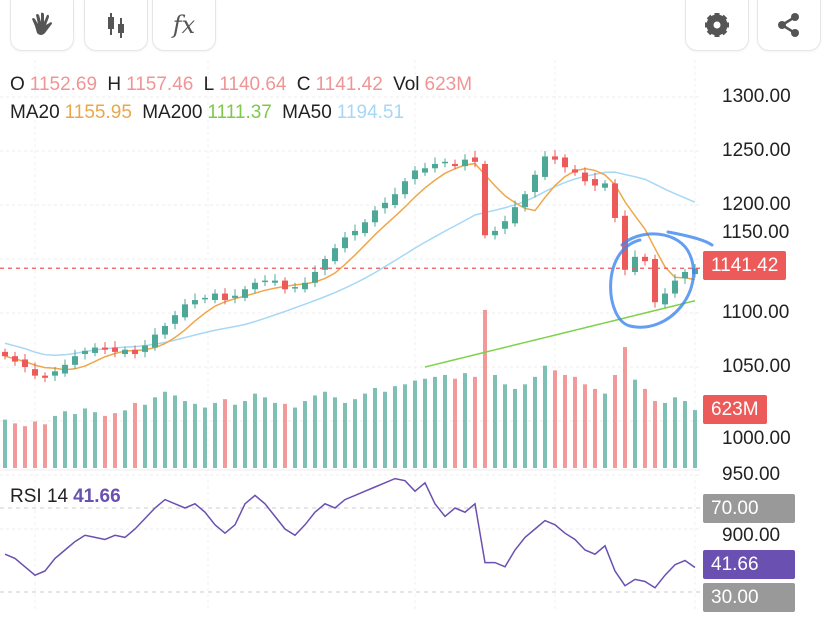 This screenshot has height=619, width=828. I want to click on ma20-label: MA20, so click(35, 112).